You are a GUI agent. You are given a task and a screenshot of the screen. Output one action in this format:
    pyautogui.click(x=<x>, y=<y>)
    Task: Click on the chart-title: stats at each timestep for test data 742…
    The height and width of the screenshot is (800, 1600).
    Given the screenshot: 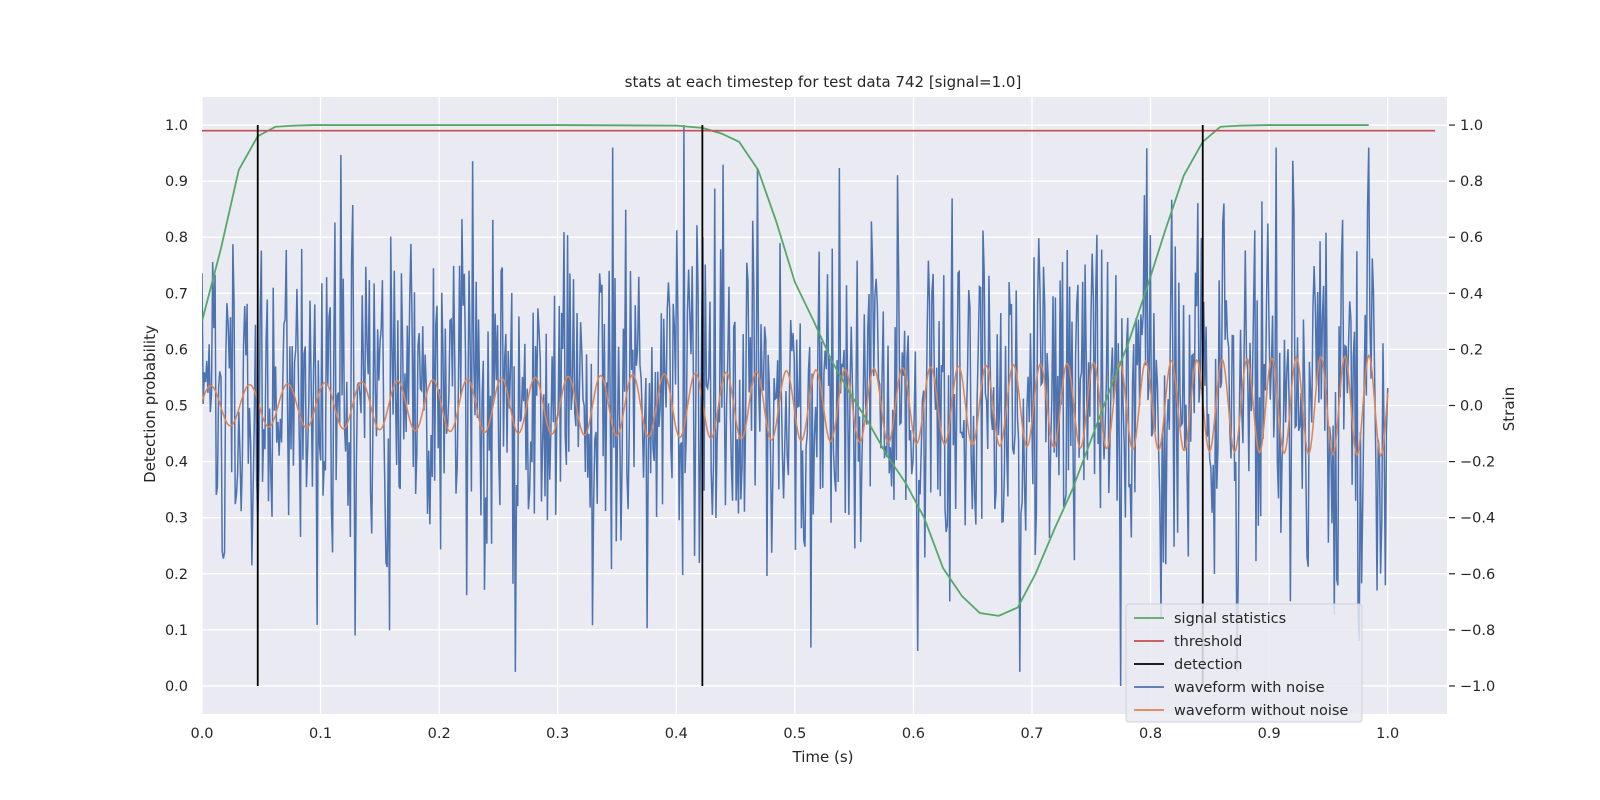 What is the action you would take?
    pyautogui.click(x=823, y=82)
    